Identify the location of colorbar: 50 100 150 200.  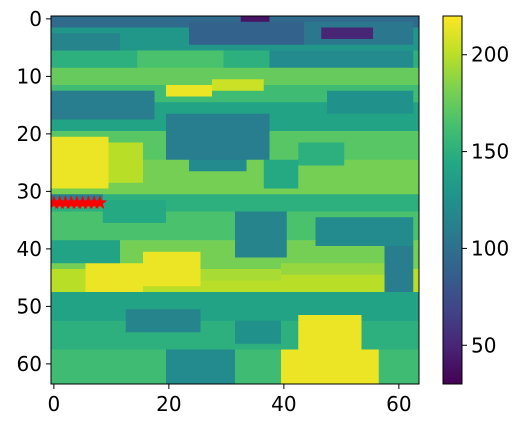
(475, 200).